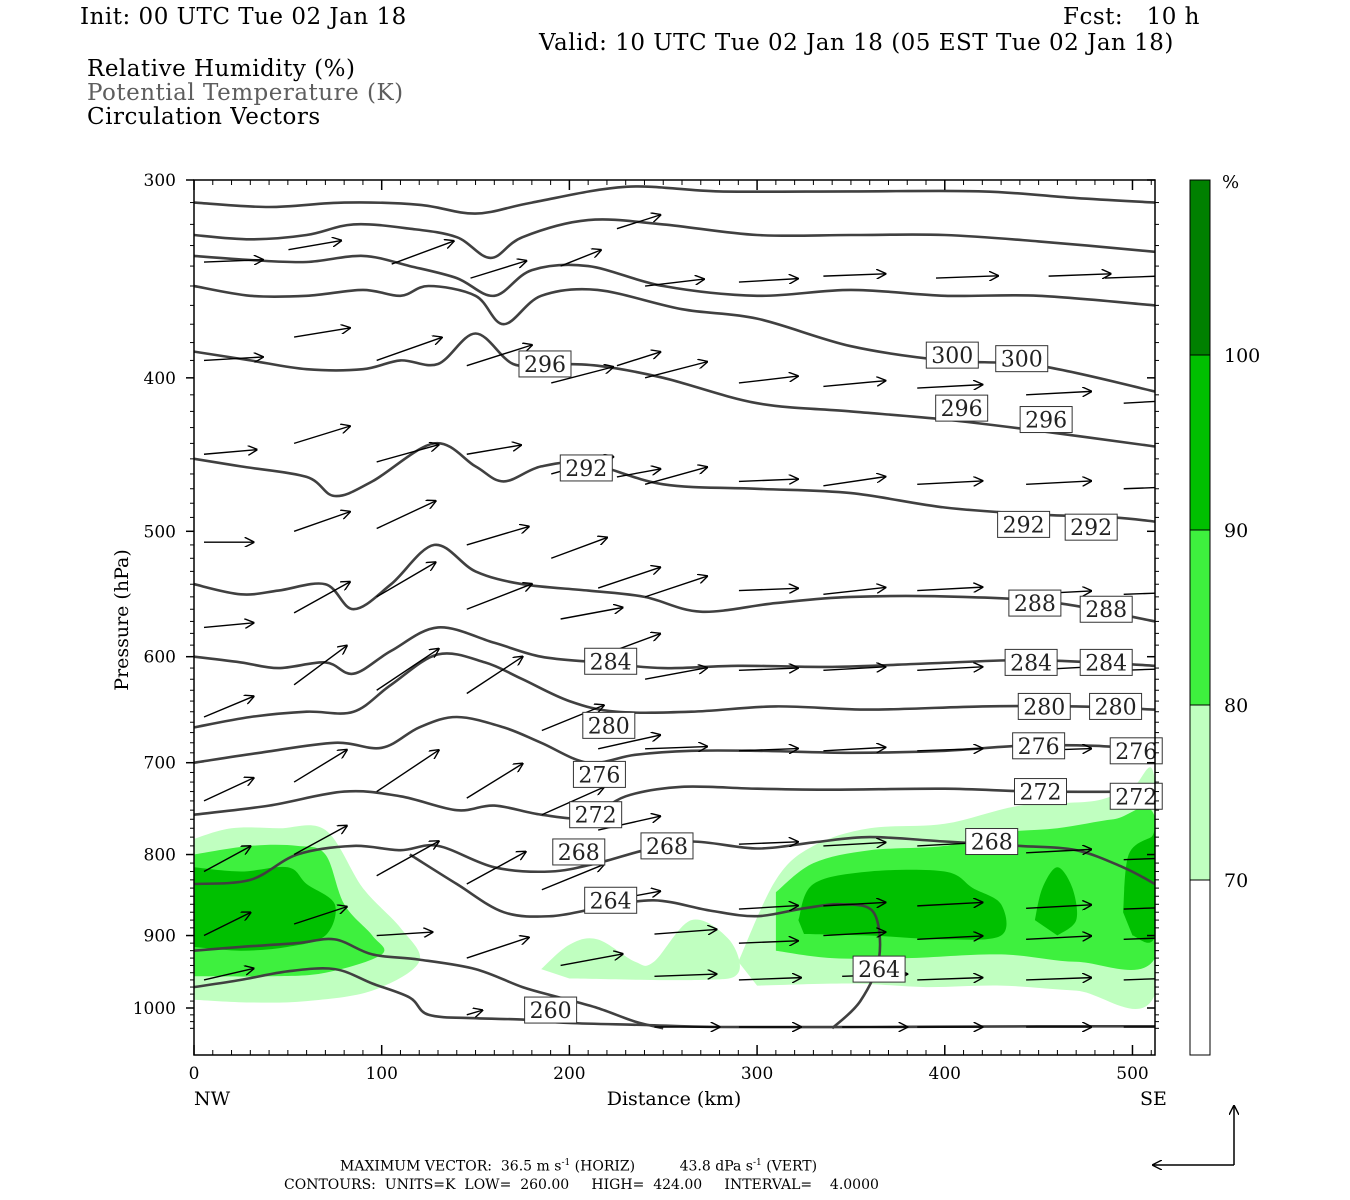  Describe the element at coordinates (1024, 525) in the screenshot. I see `theta-label: 292` at that location.